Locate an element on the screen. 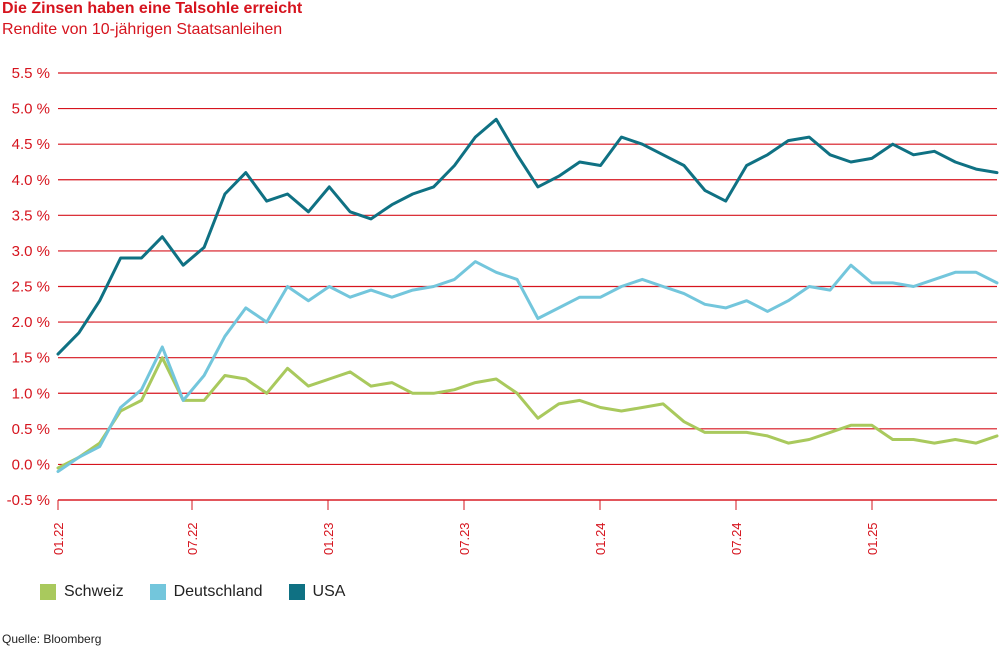 The image size is (999, 650). legend: Schweiz Deutschland USA is located at coordinates (192, 592).